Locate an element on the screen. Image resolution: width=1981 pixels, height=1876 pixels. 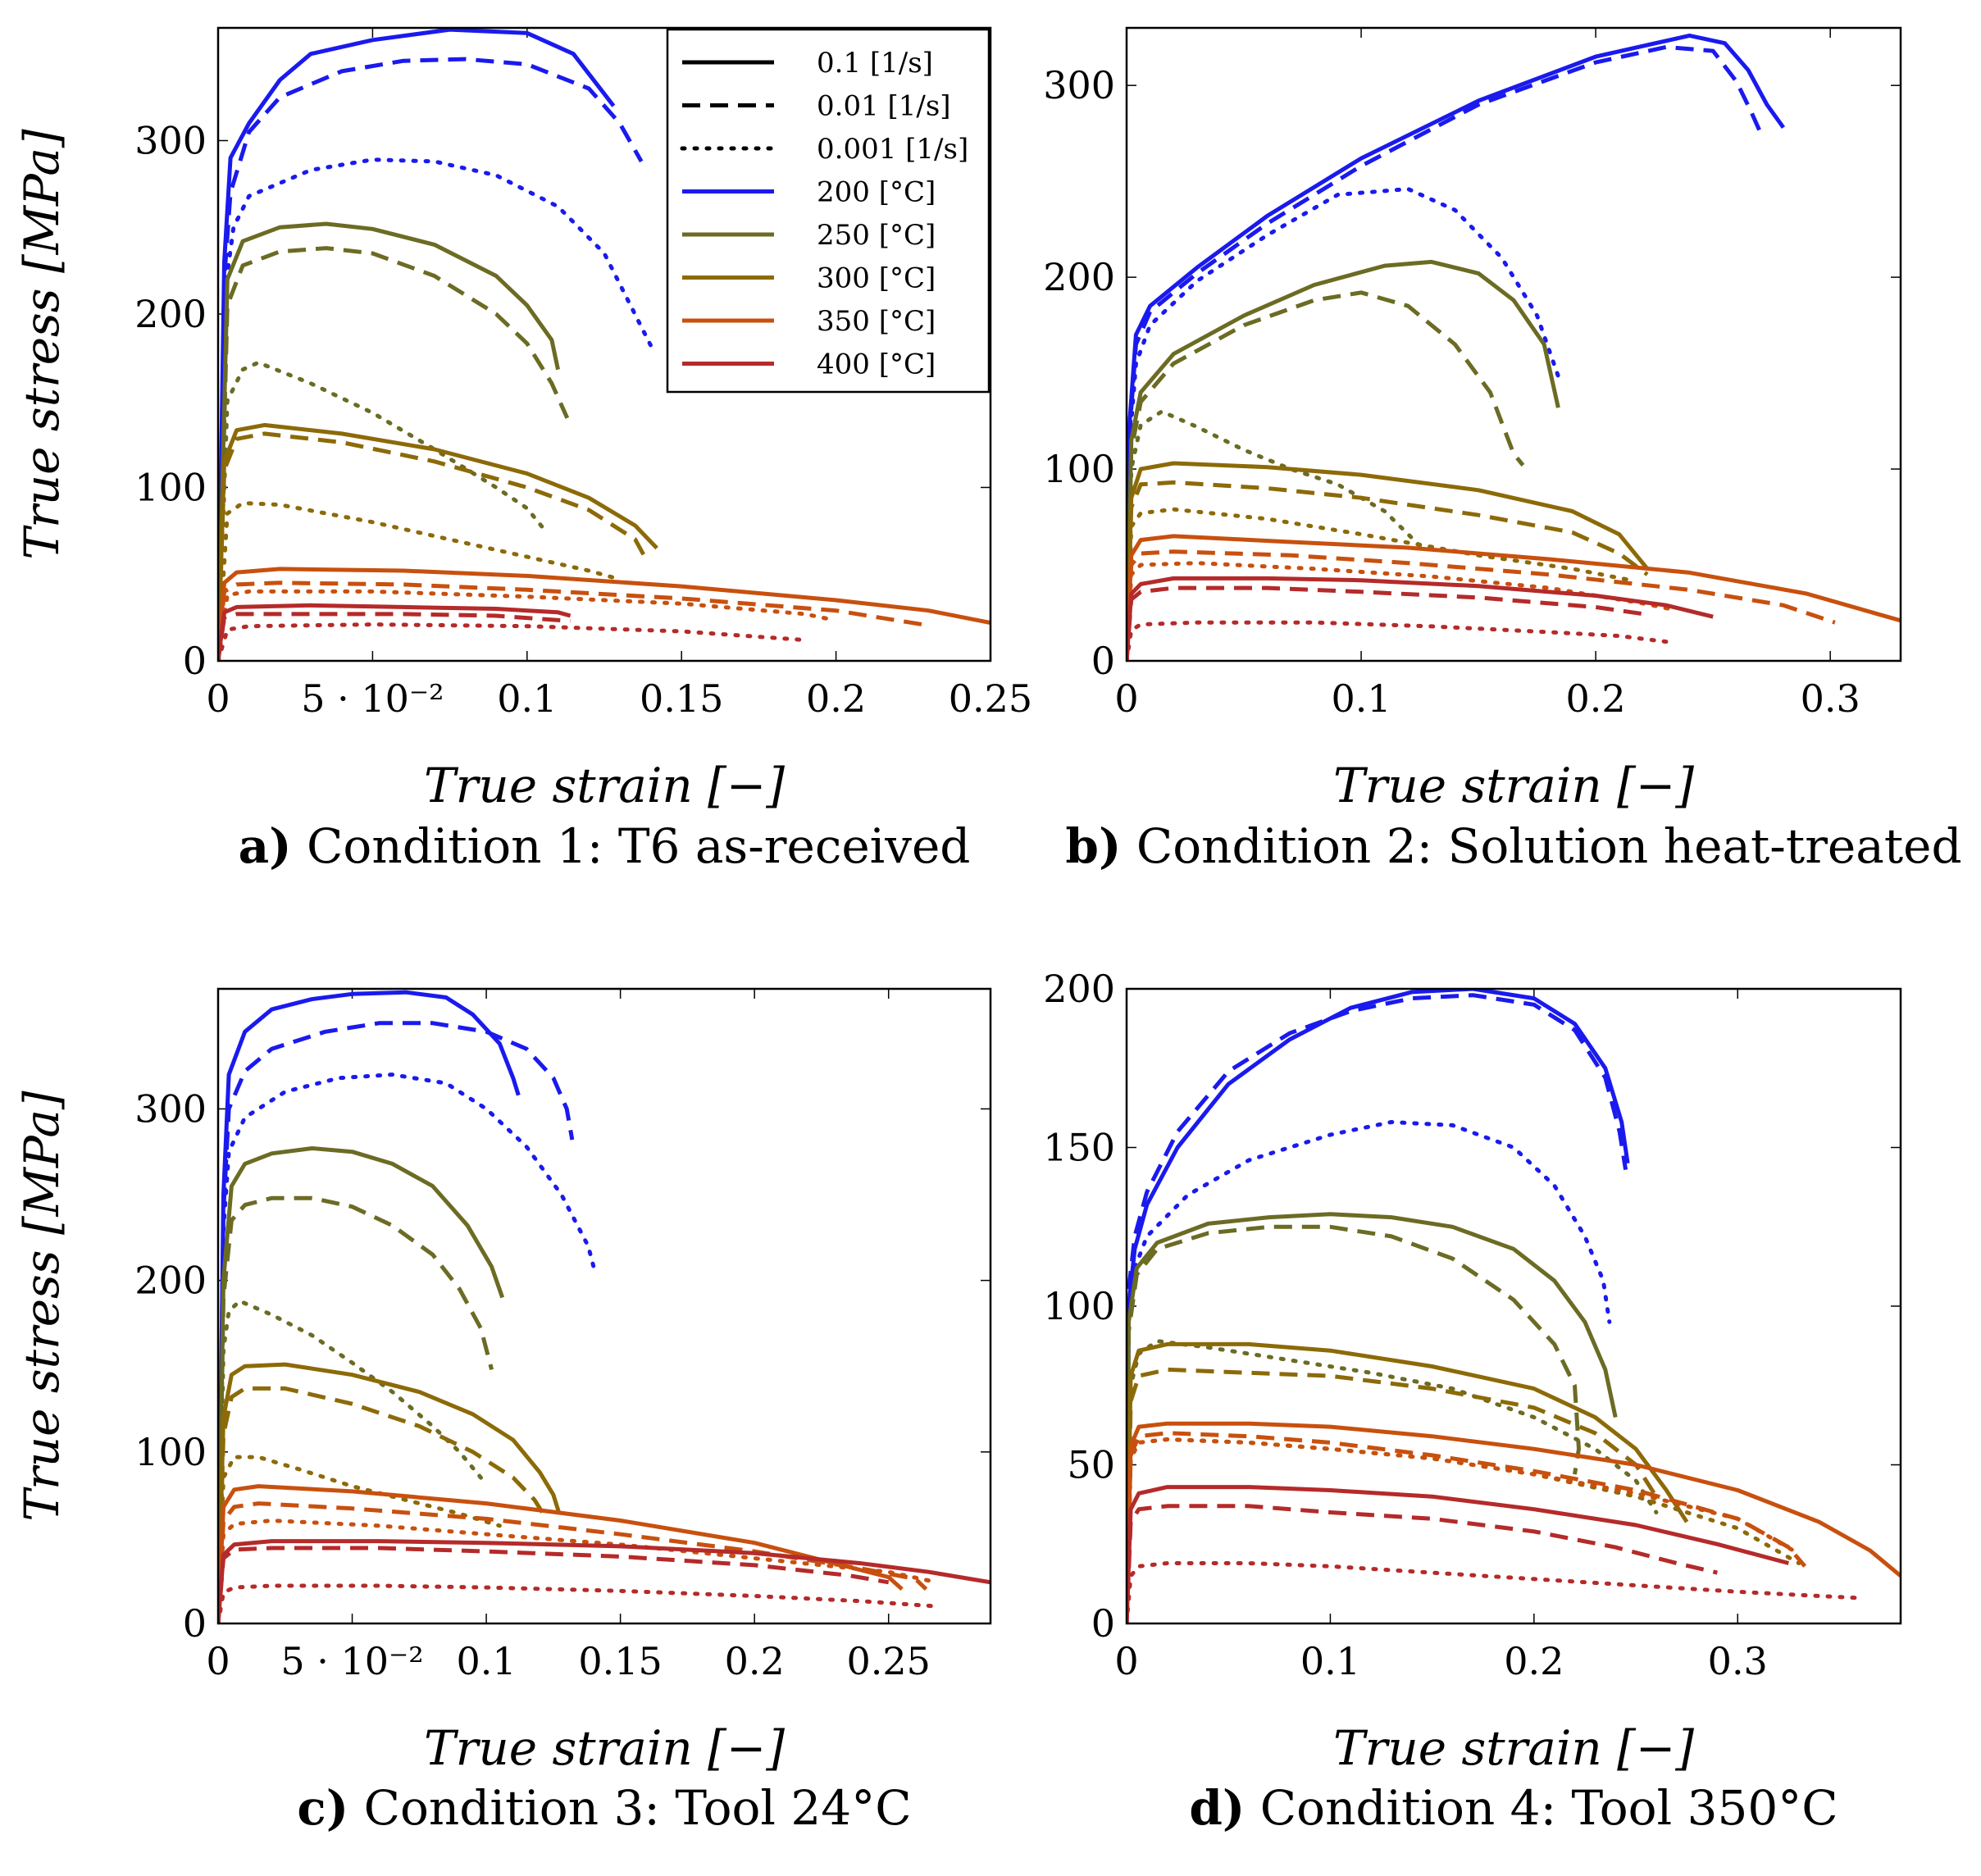
panel-caption: b) Condition 2: Solution heat-treated is located at coordinates (1513, 846).